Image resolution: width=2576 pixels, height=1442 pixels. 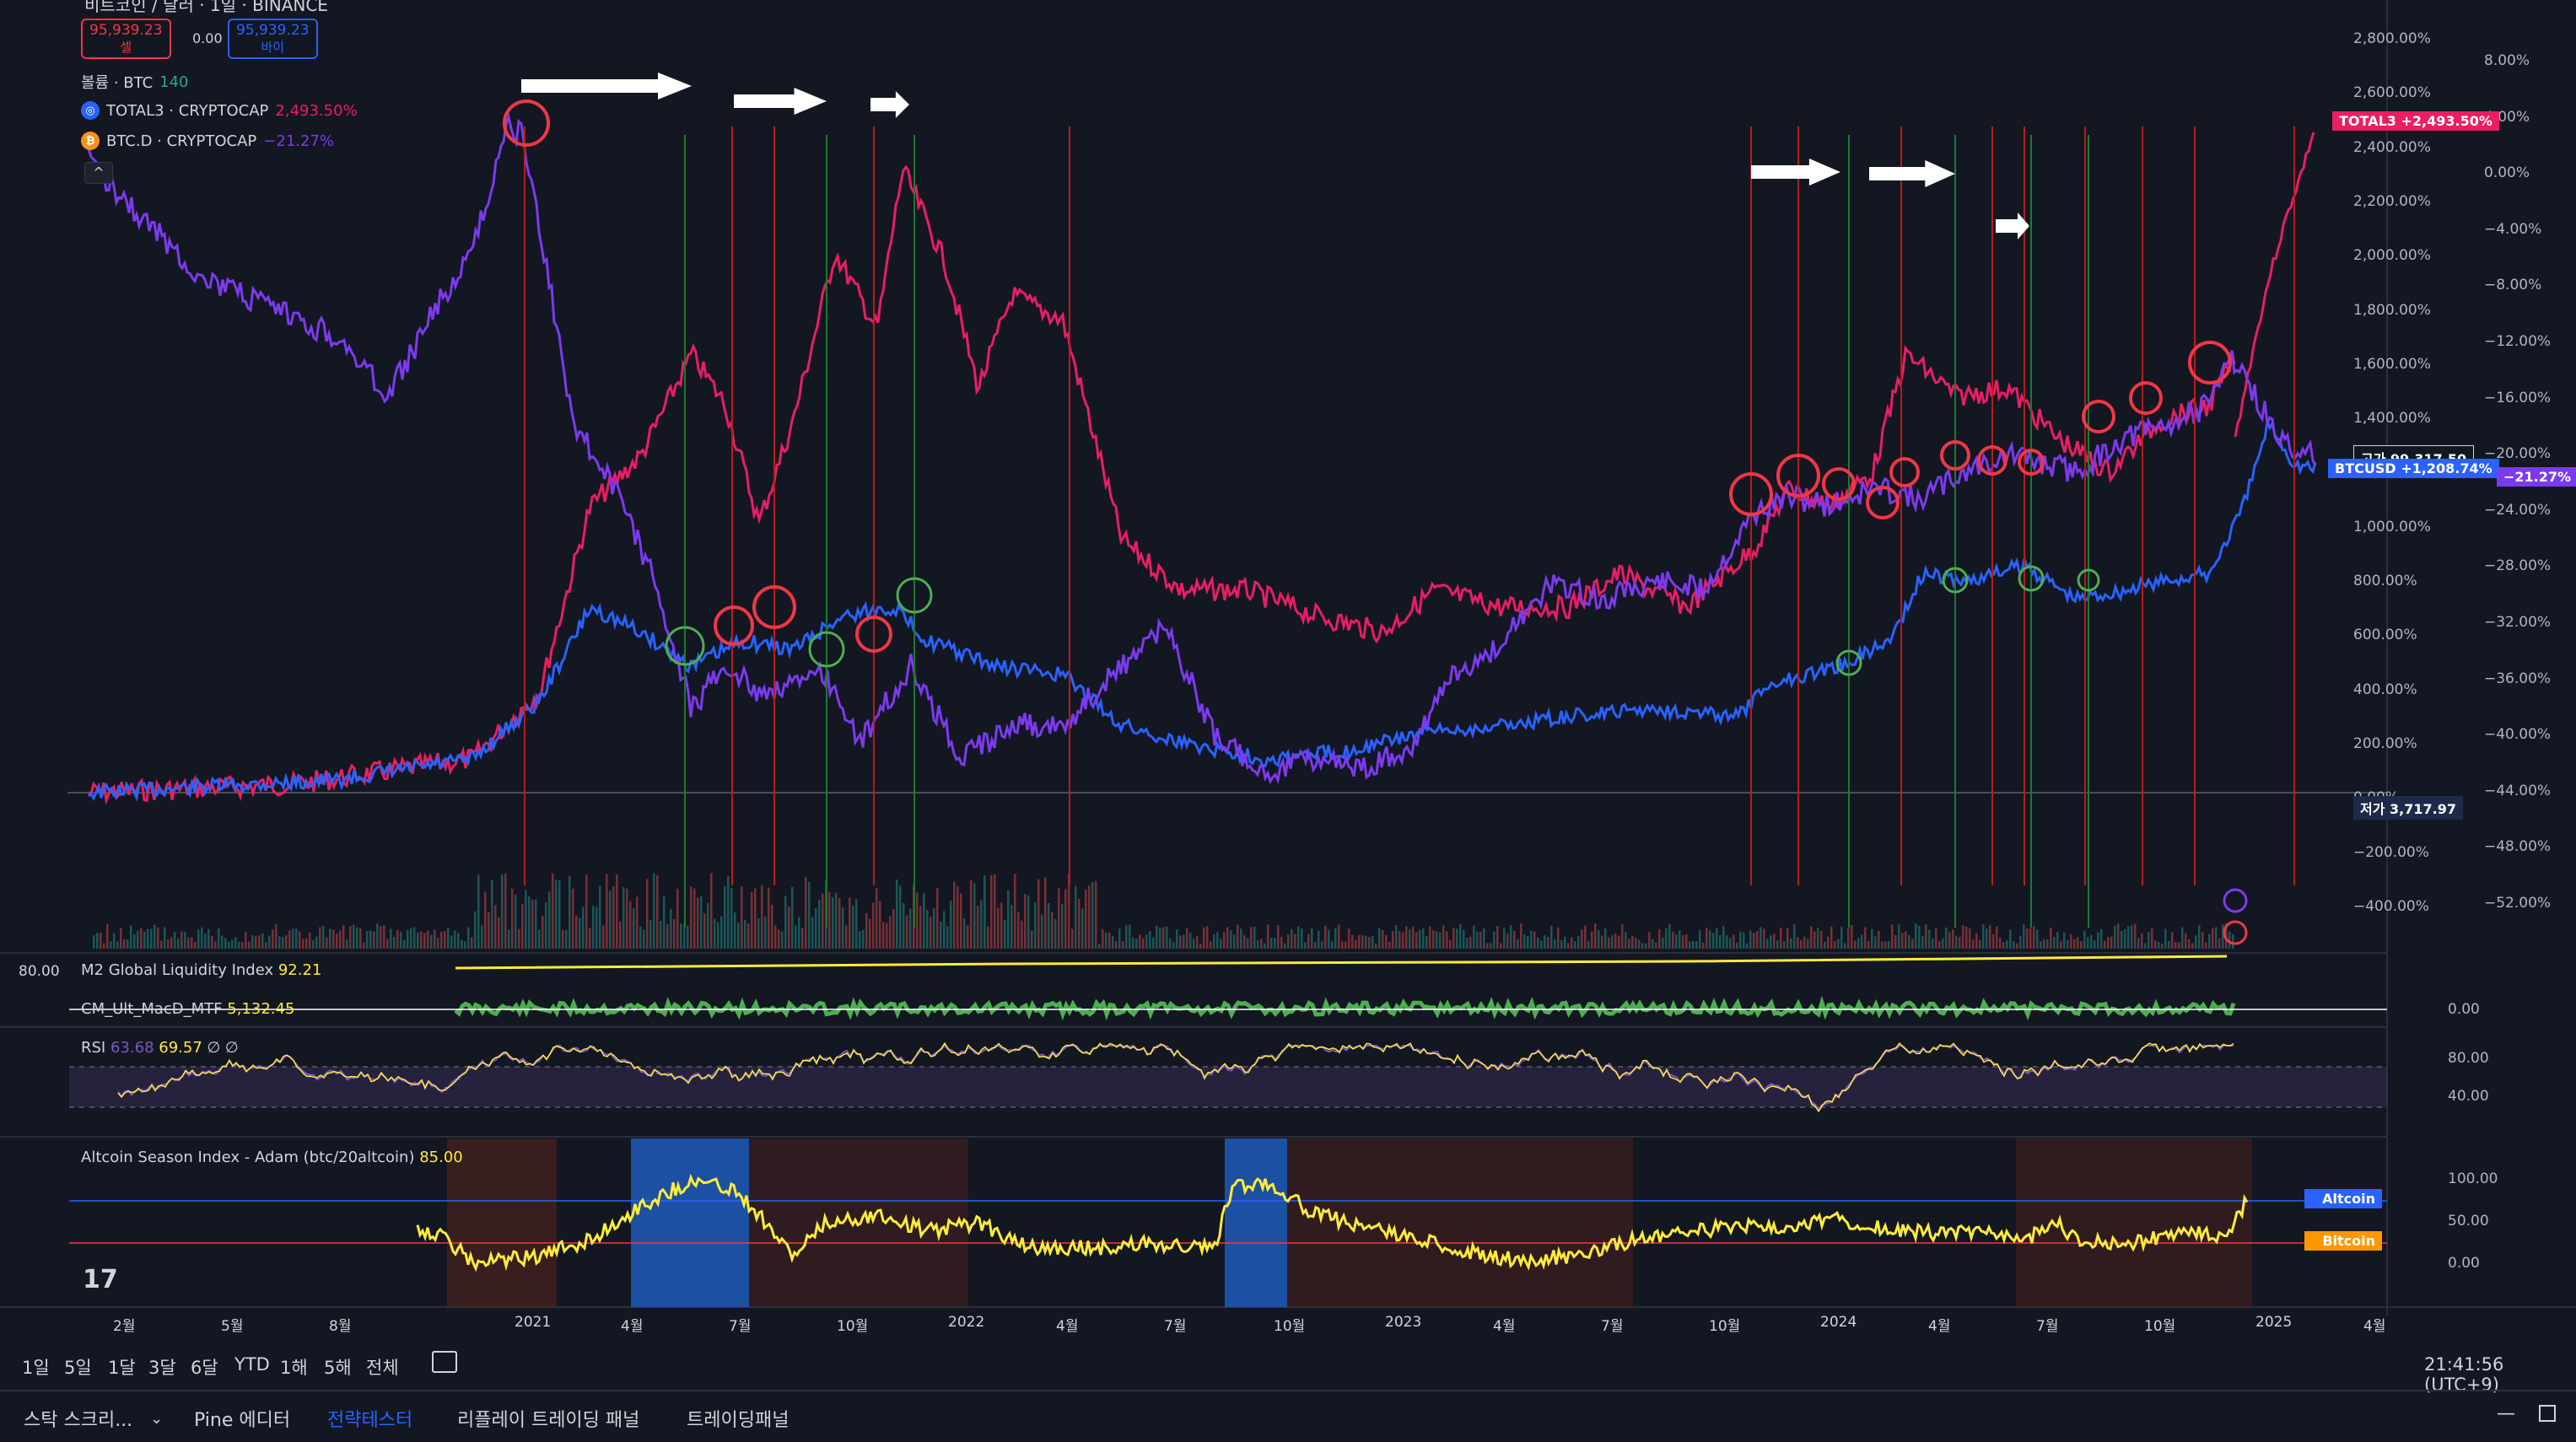 What do you see at coordinates (201, 970) in the screenshot?
I see `m2-pane-title: M2 Global Liquidity Index 92.21` at bounding box center [201, 970].